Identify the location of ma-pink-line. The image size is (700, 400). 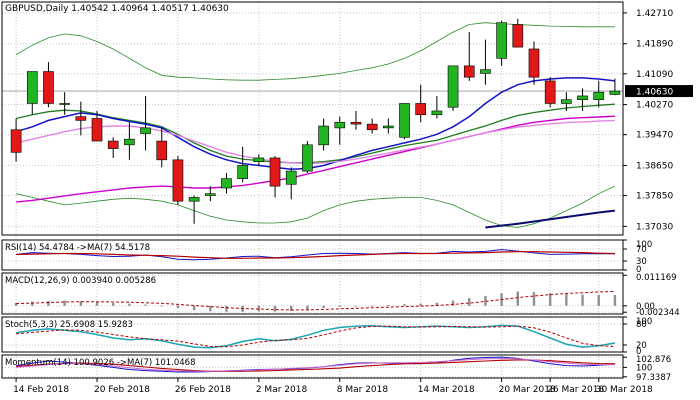
(315, 142).